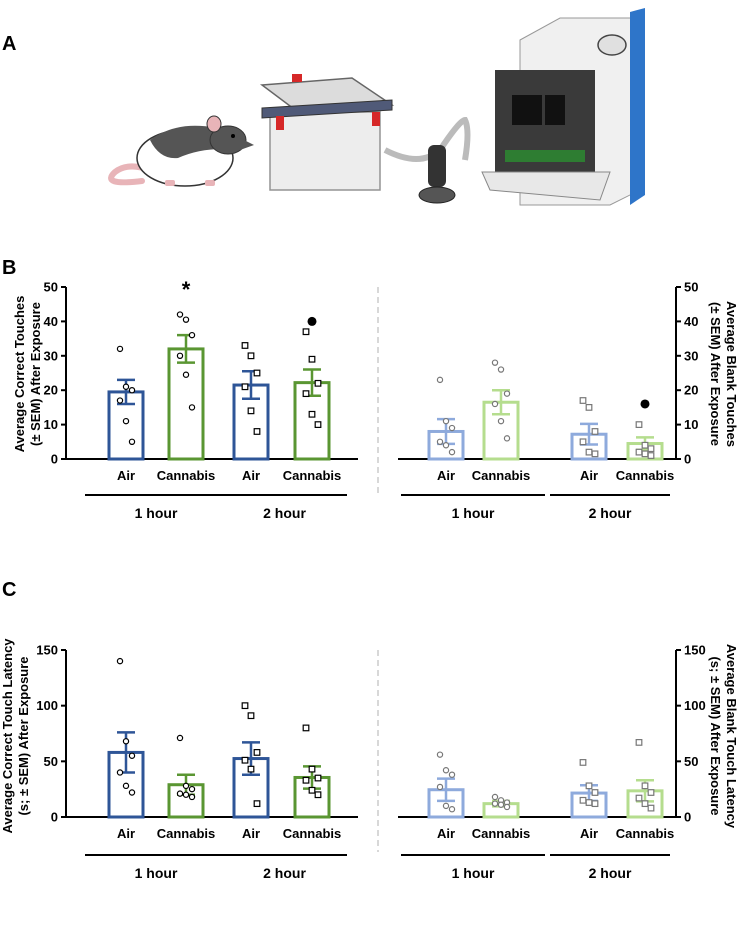 The image size is (749, 930). What do you see at coordinates (715, 735) in the screenshot?
I see `panel-c-right-ylabel-line2: (s; ± SEM) After Exposure` at bounding box center [715, 735].